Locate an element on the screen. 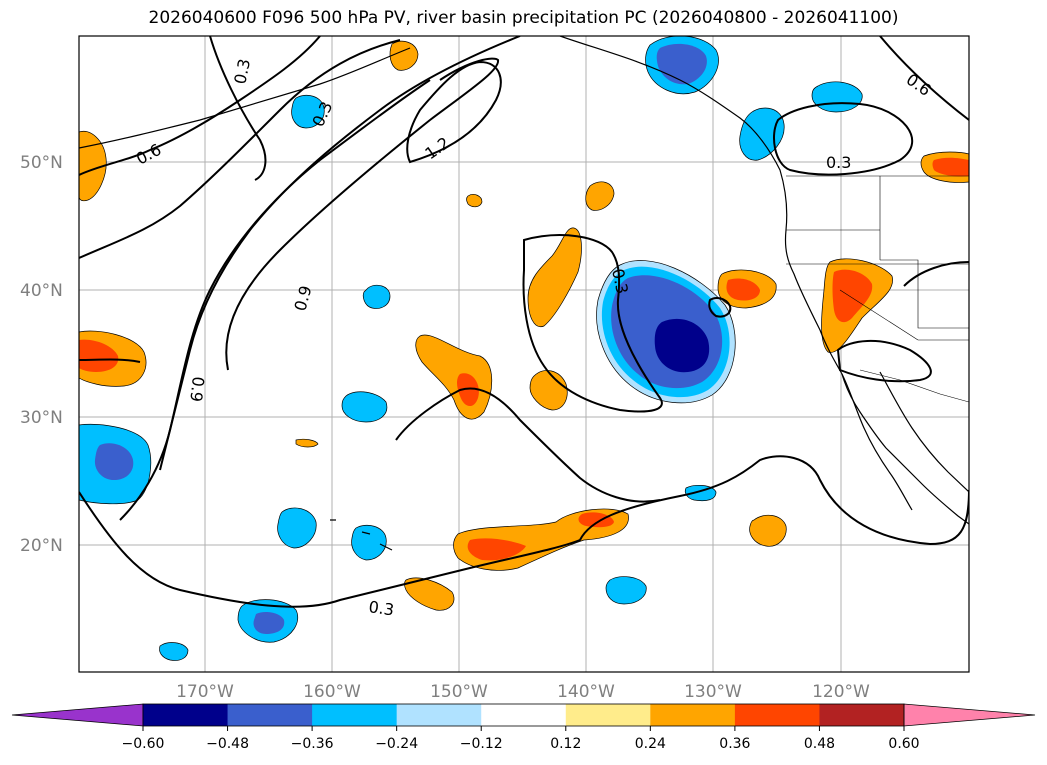  colorbar-frame is located at coordinates (523, 715).